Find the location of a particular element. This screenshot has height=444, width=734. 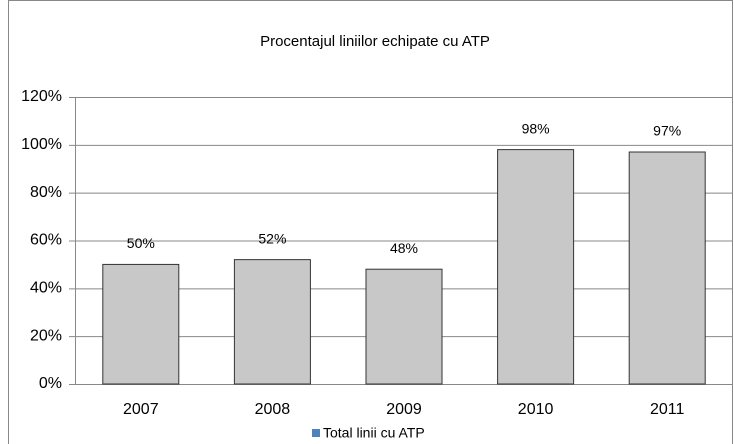

y-tick-label: 60% is located at coordinates (46, 240).